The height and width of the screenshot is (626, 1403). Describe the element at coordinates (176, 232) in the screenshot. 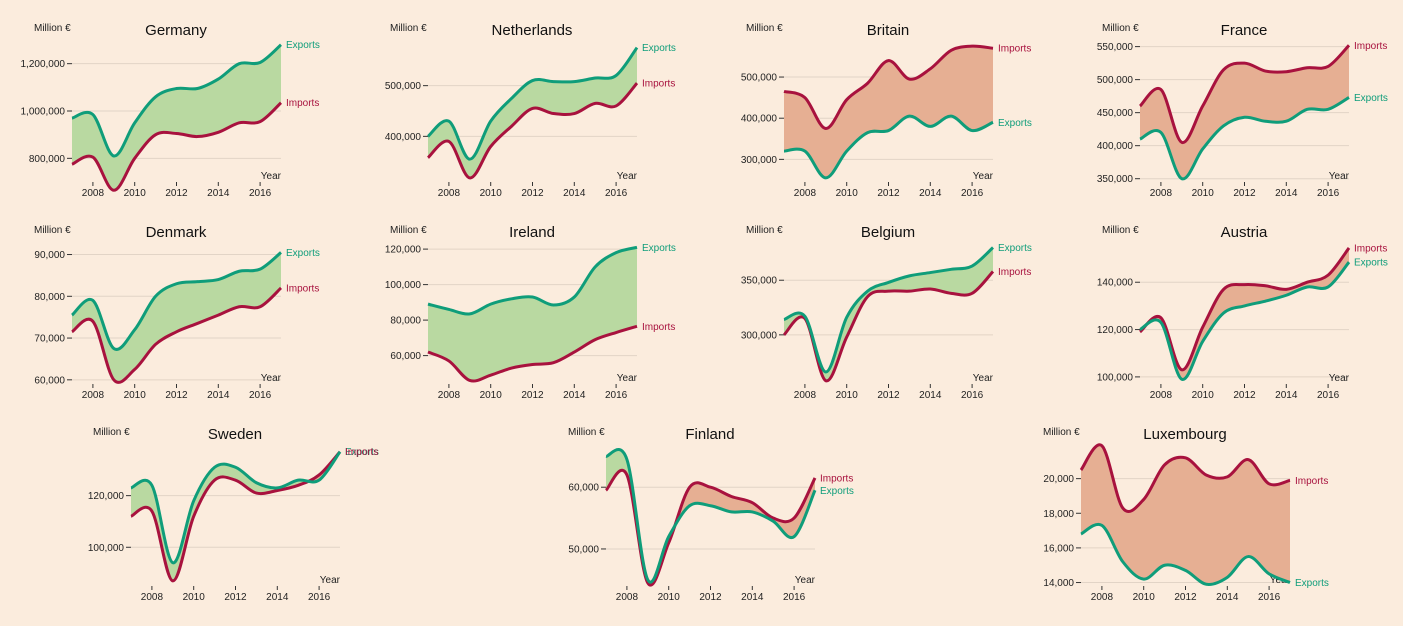

I see `chart-title: Denmark` at that location.